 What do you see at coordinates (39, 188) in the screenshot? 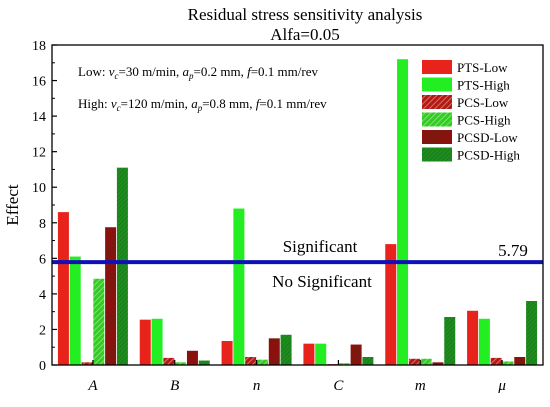
I see `y-tick-label: 10` at bounding box center [39, 188].